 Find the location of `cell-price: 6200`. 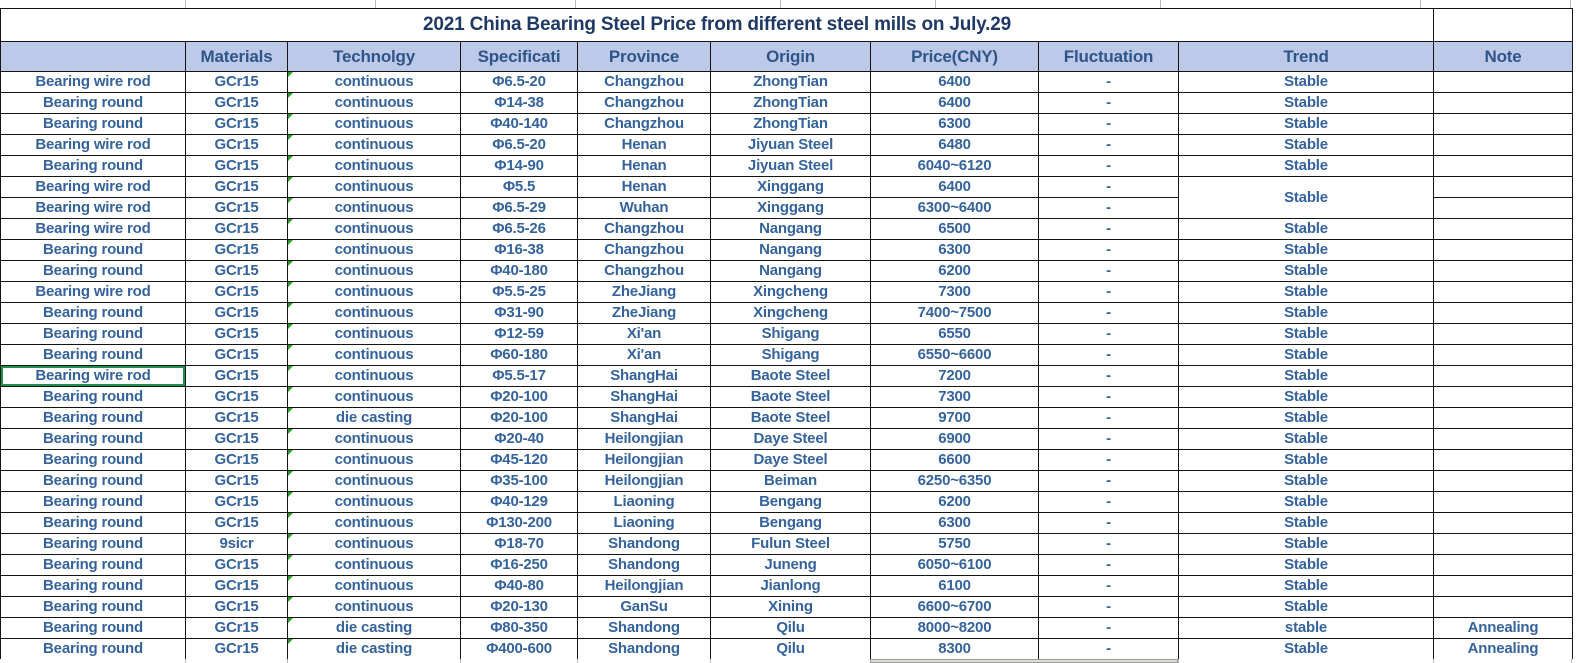

cell-price: 6200 is located at coordinates (954, 271).